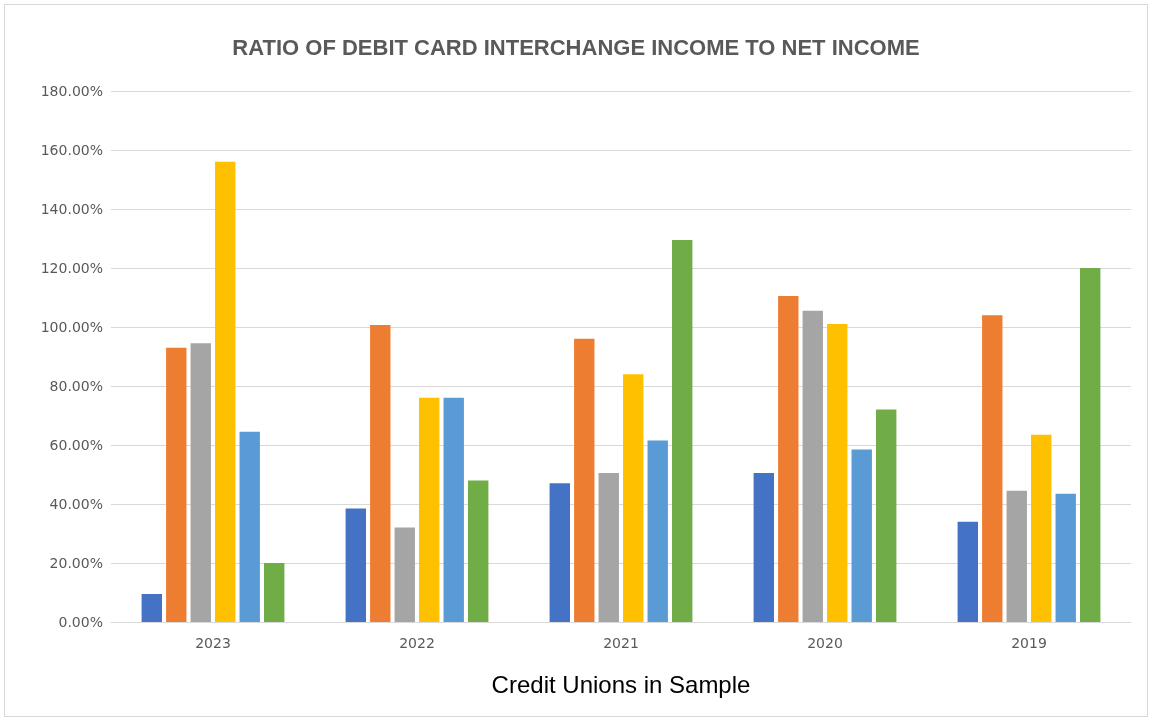  I want to click on y-tick-label: 0.00%, so click(80, 622).